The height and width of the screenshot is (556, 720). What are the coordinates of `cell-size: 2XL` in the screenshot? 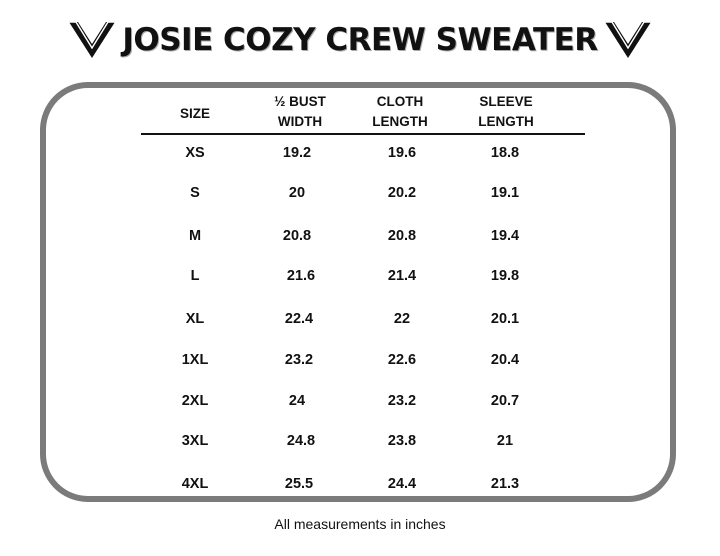 It's located at (195, 401).